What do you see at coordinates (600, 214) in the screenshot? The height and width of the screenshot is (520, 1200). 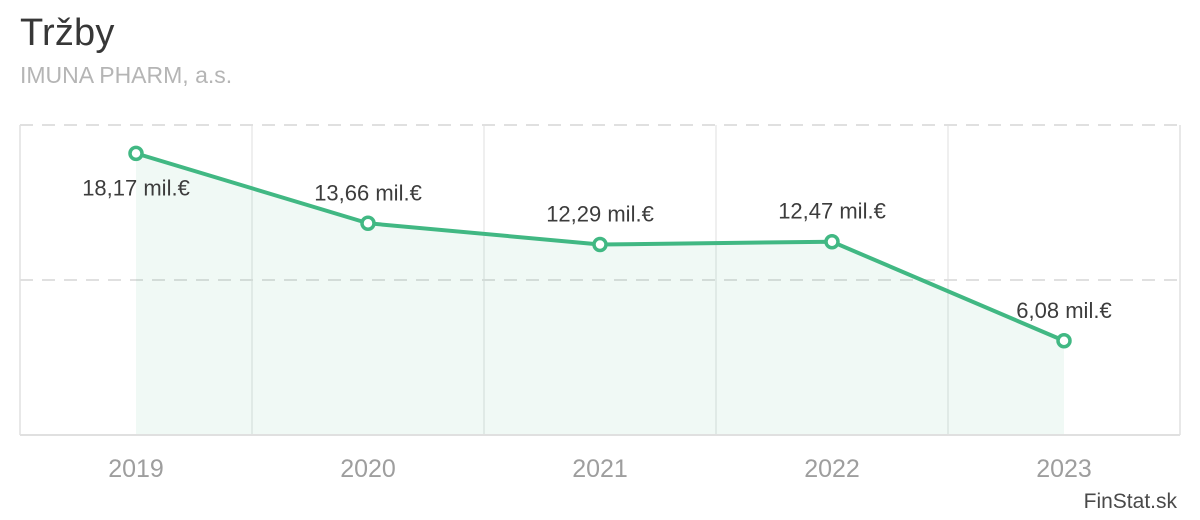 I see `data-point-label: 12,29 mil.€` at bounding box center [600, 214].